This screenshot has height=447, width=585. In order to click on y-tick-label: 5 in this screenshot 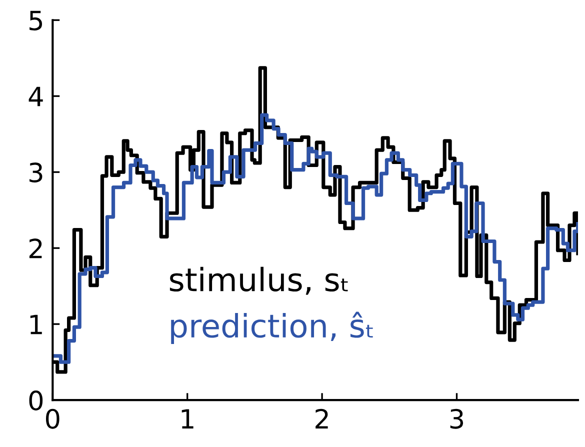, I will do `click(36, 20)`.